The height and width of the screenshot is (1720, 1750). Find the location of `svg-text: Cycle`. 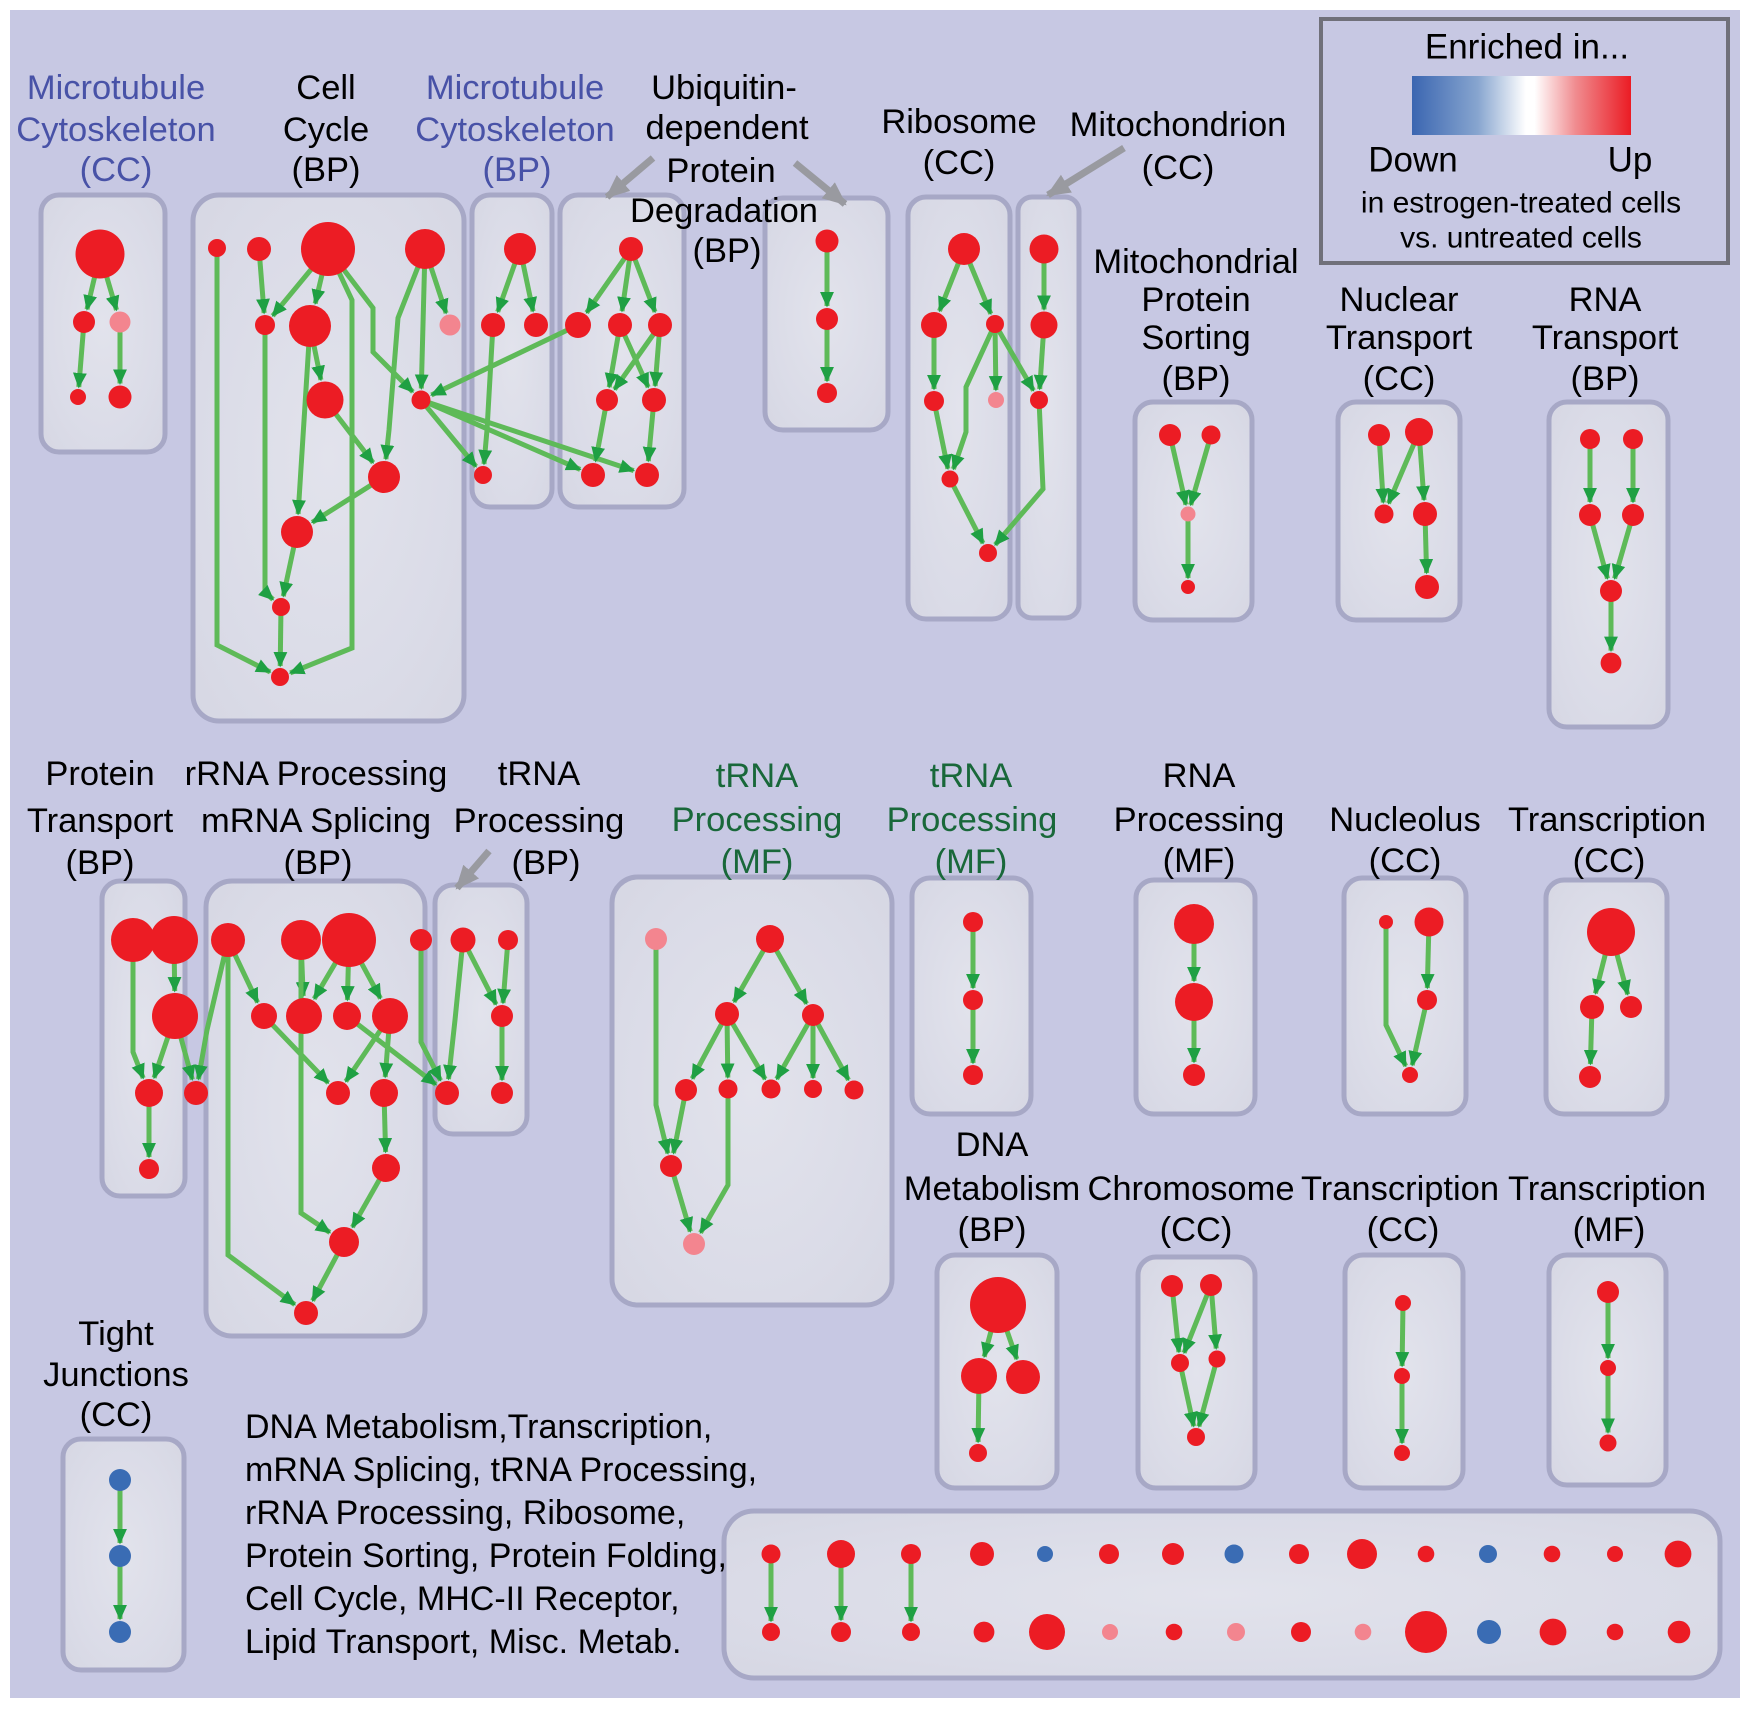

svg-text: Cycle is located at coordinates (326, 130).